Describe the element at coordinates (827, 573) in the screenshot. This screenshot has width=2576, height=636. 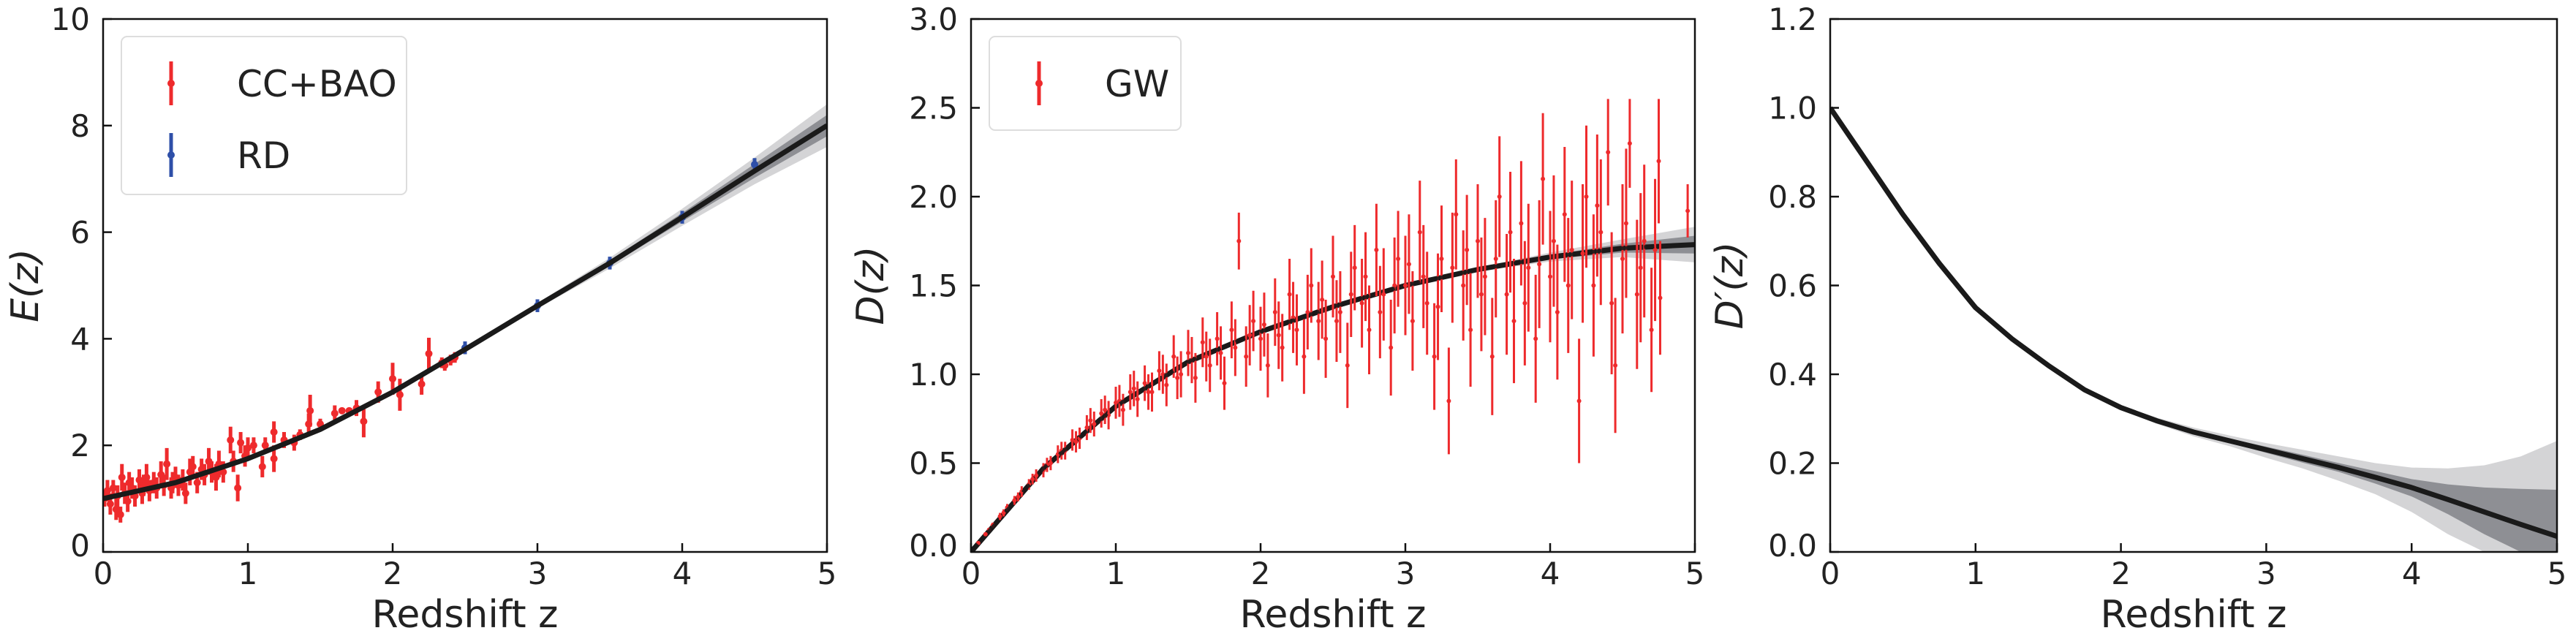
I see `x-tick-label: 5` at that location.